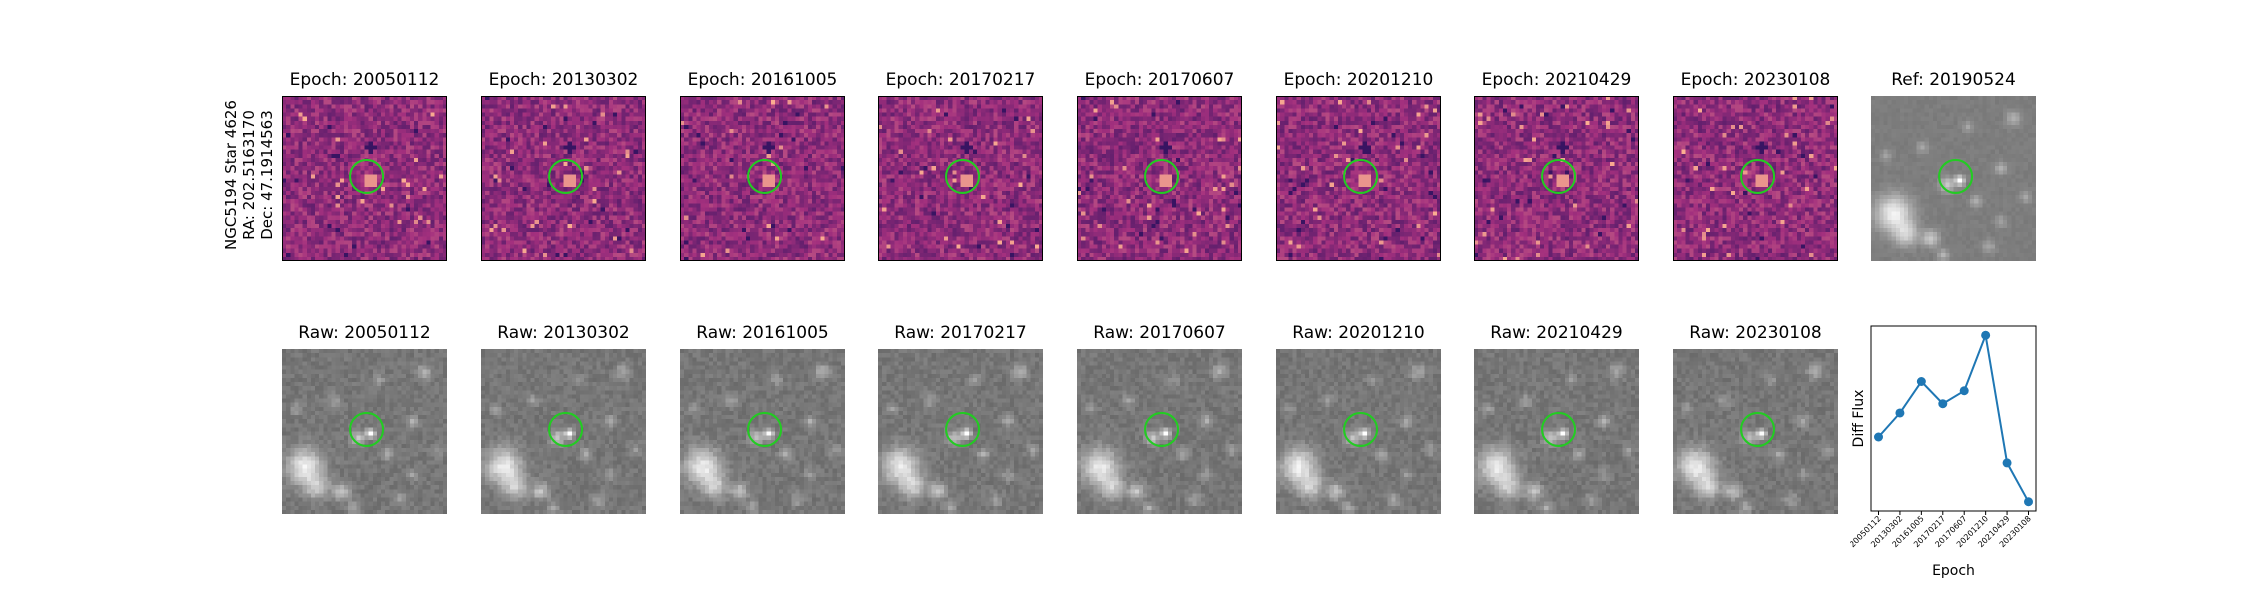 The height and width of the screenshot is (600, 2250). Describe the element at coordinates (961, 80) in the screenshot. I see `diff-panel-title: Epoch: 20170217` at that location.